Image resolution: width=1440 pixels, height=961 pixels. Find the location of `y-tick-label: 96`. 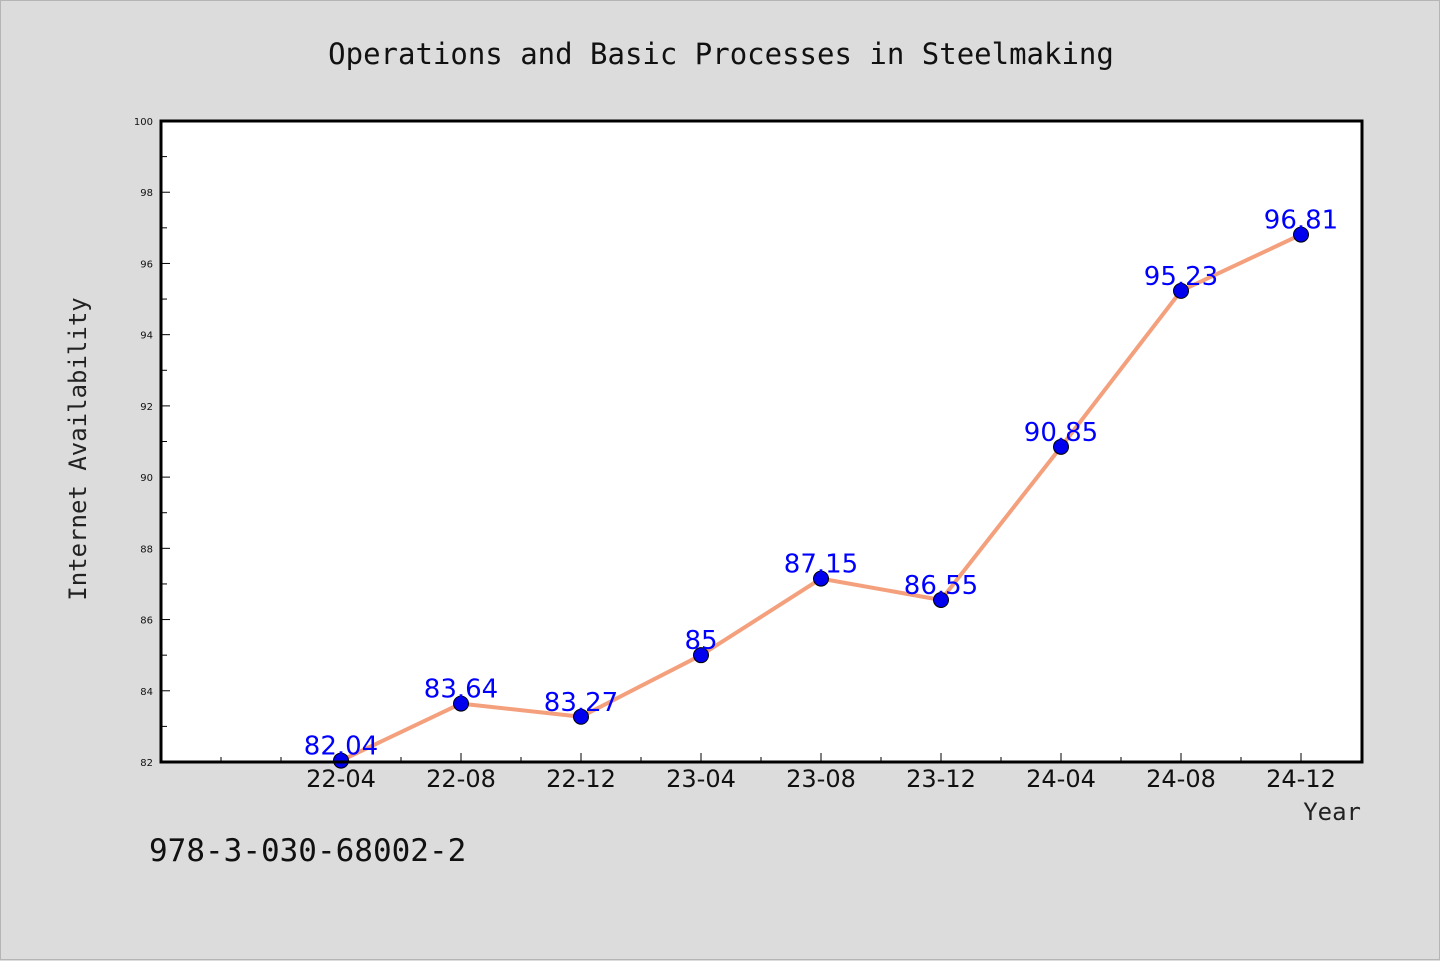

y-tick-label: 96 is located at coordinates (146, 264).